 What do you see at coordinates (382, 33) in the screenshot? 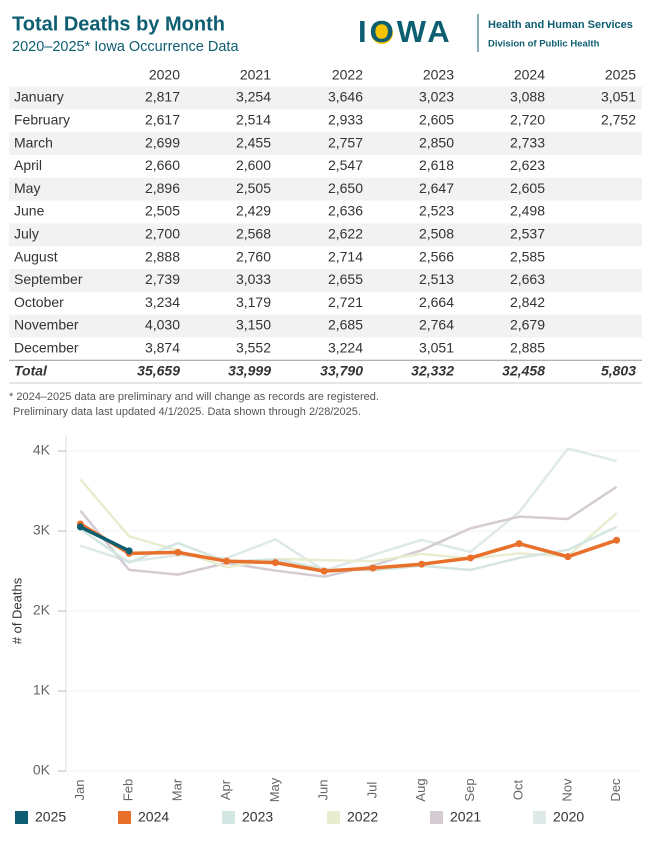
I see `logo-sun` at bounding box center [382, 33].